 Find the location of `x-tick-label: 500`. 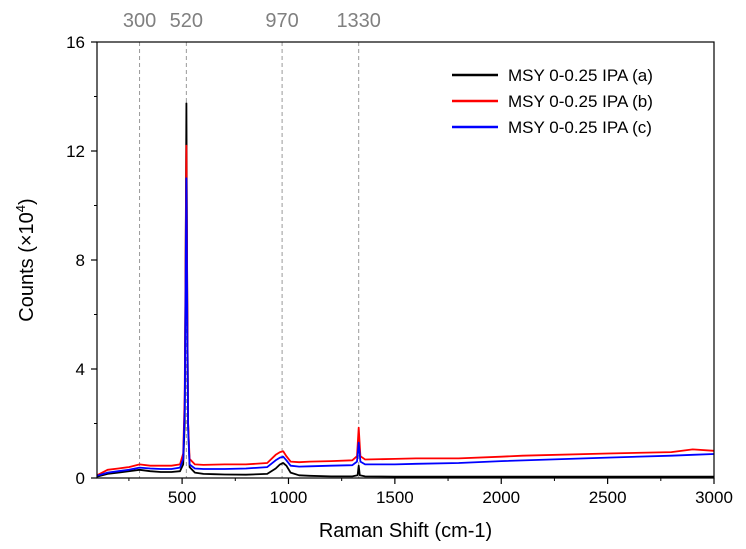

x-tick-label: 500 is located at coordinates (182, 497).